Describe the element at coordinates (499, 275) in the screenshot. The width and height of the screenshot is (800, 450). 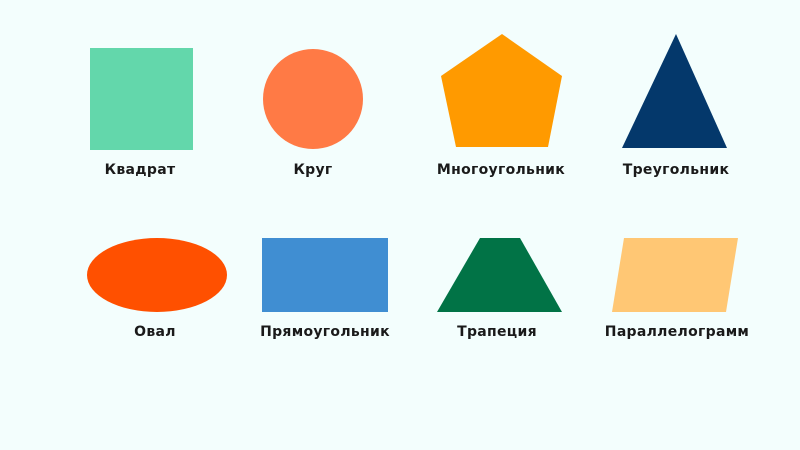
I see `trapezoid-shape` at that location.